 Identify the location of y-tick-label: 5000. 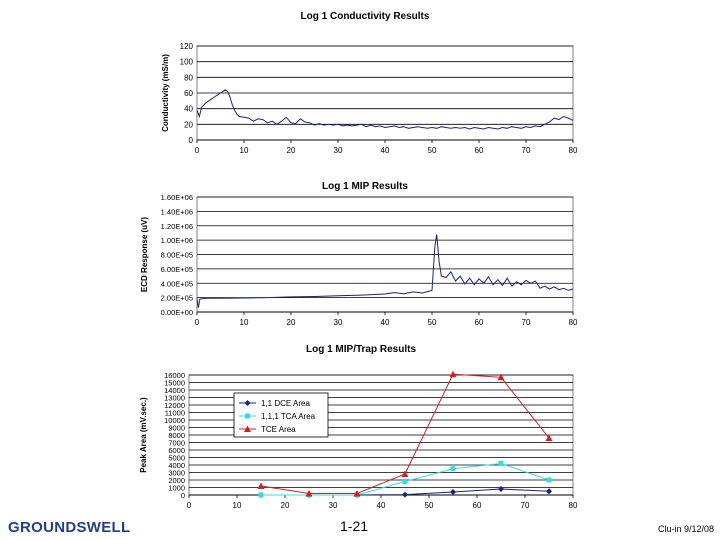
(176, 458).